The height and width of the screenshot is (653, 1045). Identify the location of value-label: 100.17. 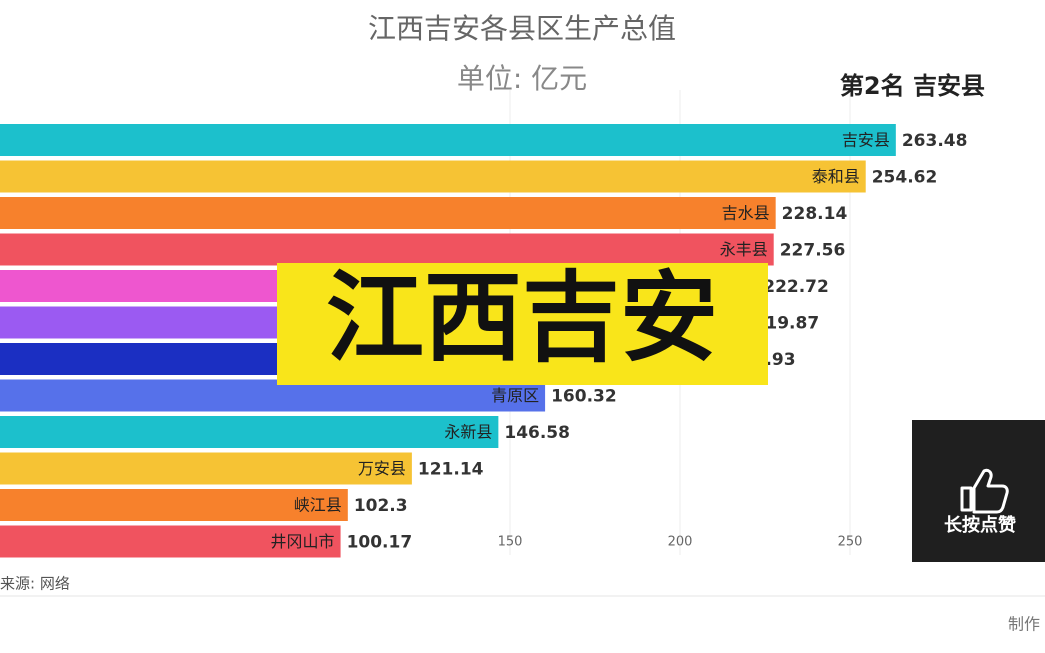
(380, 543).